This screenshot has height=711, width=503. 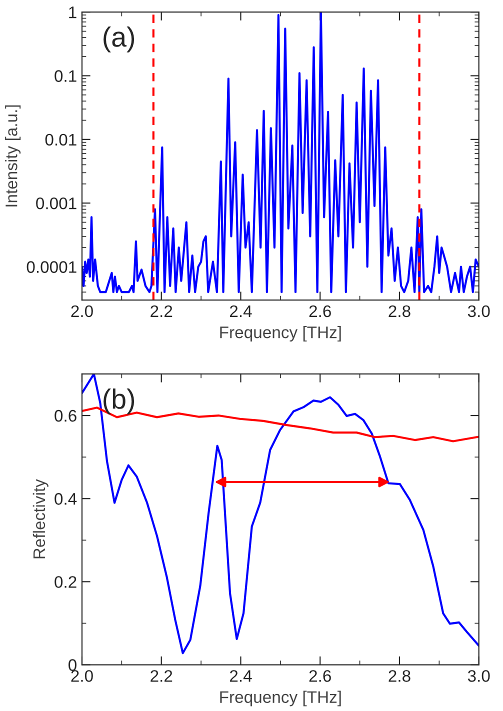 I want to click on y-tick-label: 0.01, so click(x=60, y=140).